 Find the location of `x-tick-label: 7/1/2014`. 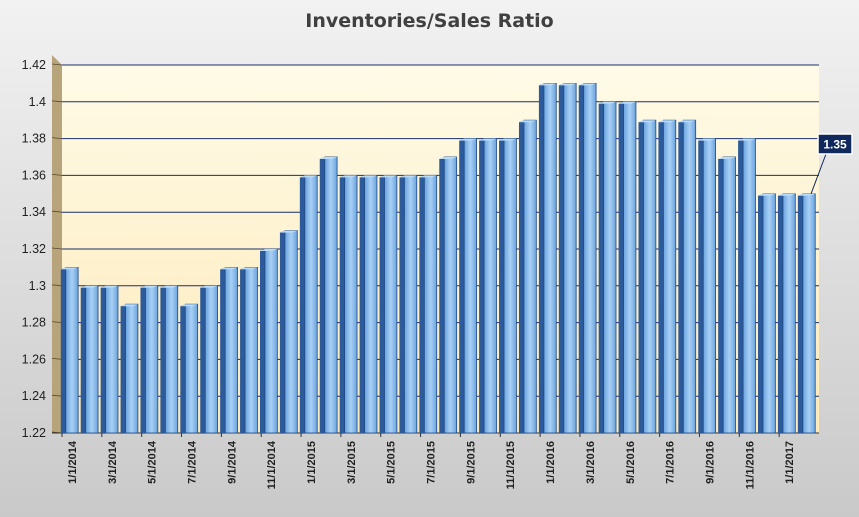

x-tick-label: 7/1/2014 is located at coordinates (192, 462).